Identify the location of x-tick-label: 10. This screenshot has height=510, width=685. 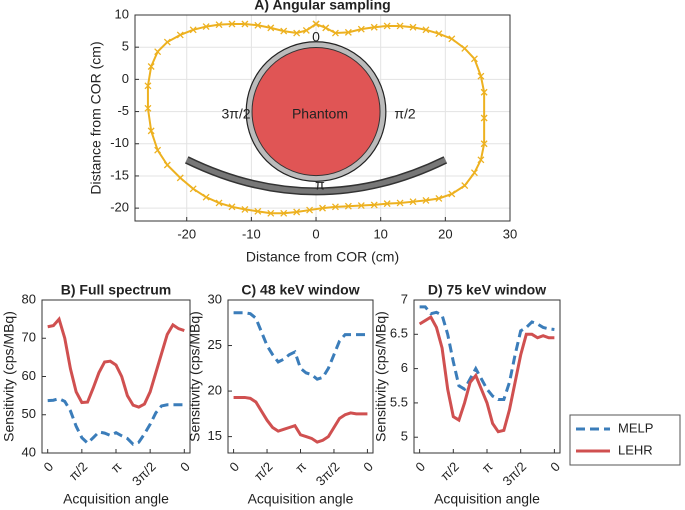
(380, 233).